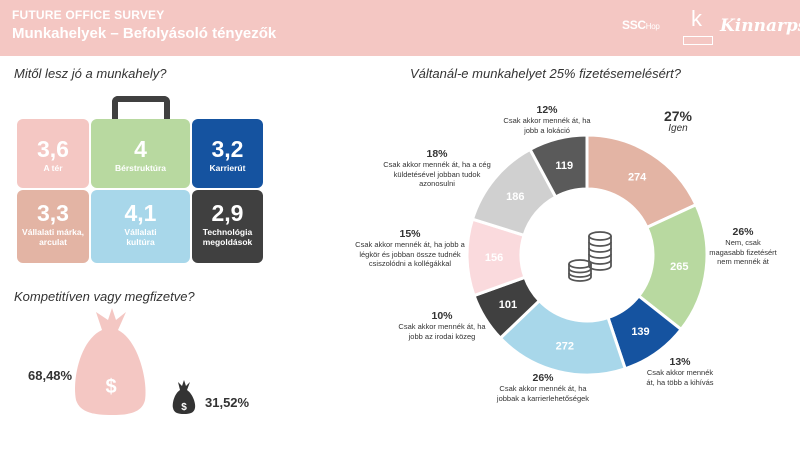  I want to click on section-title-competitive: Kompetitíven vagy megfizetve?, so click(104, 296).